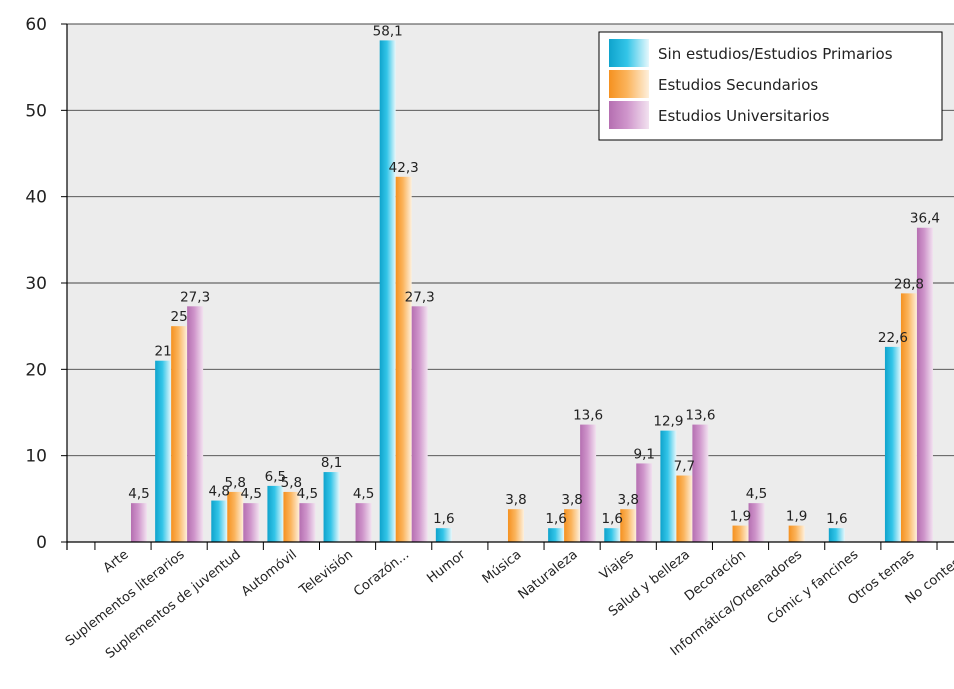  Describe the element at coordinates (775, 54) in the screenshot. I see `legend-entry: Sin estudios/Estudios Primarios` at that location.